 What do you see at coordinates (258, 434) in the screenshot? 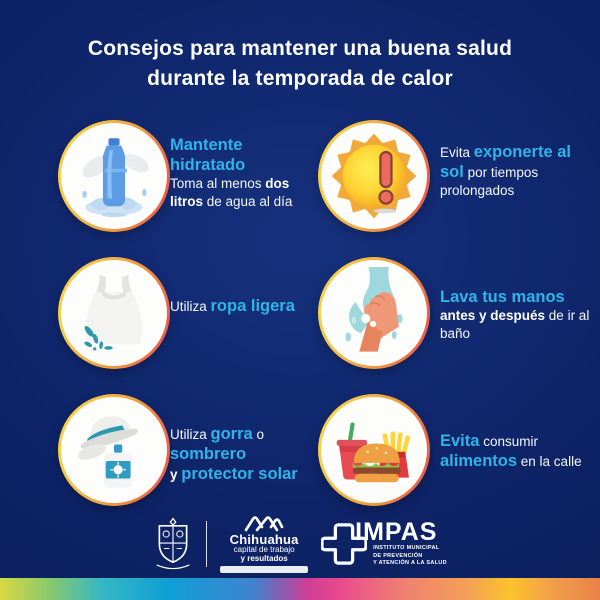
I see `tip-hat-mid: o` at bounding box center [258, 434].